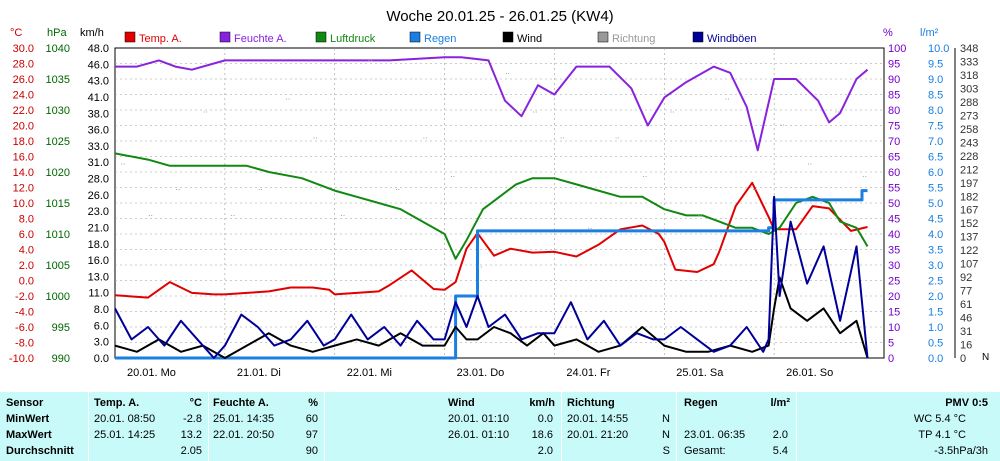 The image size is (1000, 461). What do you see at coordinates (969, 116) in the screenshot?
I see `direction-tick-label: 273` at bounding box center [969, 116].